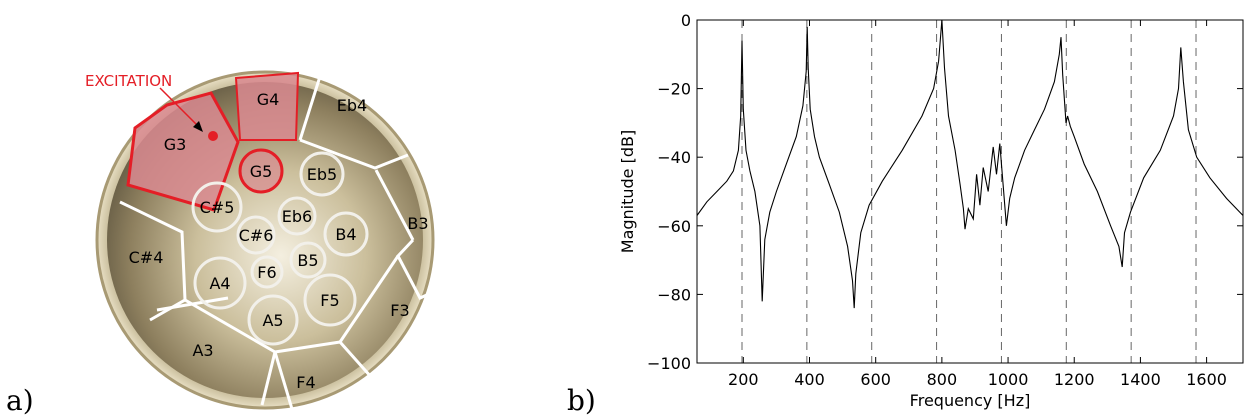 The width and height of the screenshot is (1247, 417). I want to click on y-tick-label: −80, so click(674, 294).